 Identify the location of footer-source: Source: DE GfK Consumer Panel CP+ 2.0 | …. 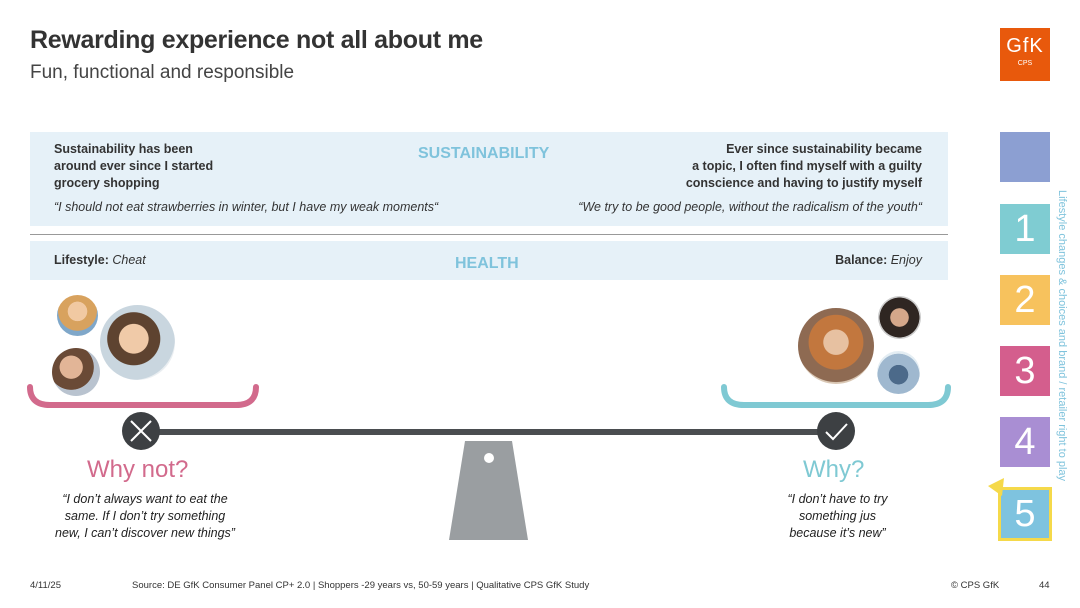
(361, 585).